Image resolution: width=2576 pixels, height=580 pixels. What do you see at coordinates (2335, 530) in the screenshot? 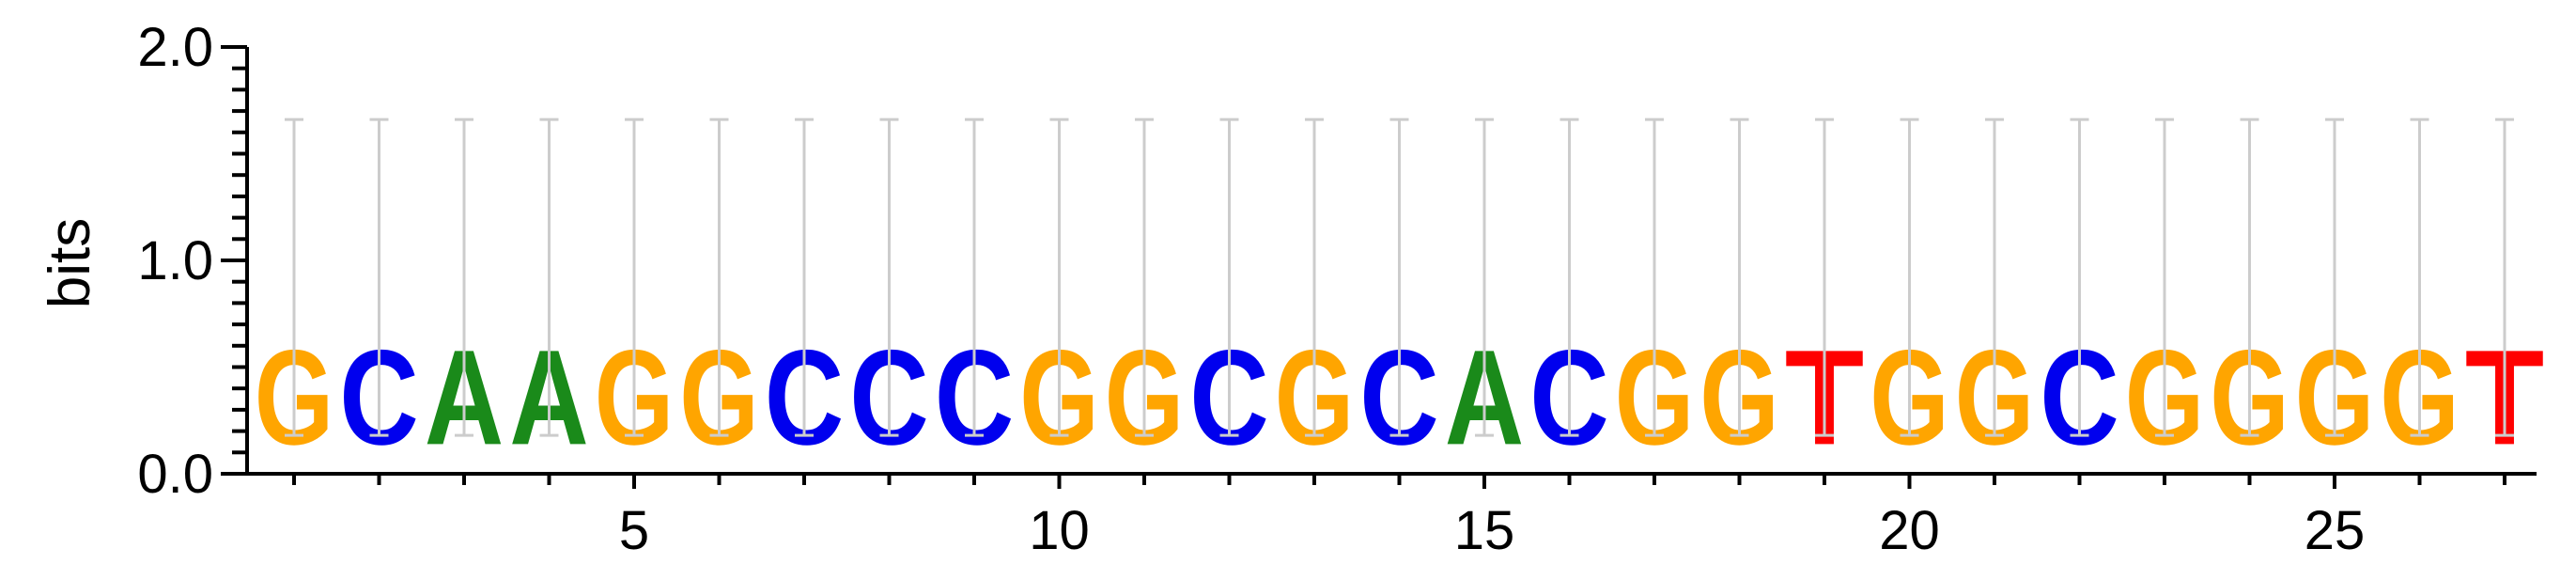
I see `x-tick-label: 25` at bounding box center [2335, 530].